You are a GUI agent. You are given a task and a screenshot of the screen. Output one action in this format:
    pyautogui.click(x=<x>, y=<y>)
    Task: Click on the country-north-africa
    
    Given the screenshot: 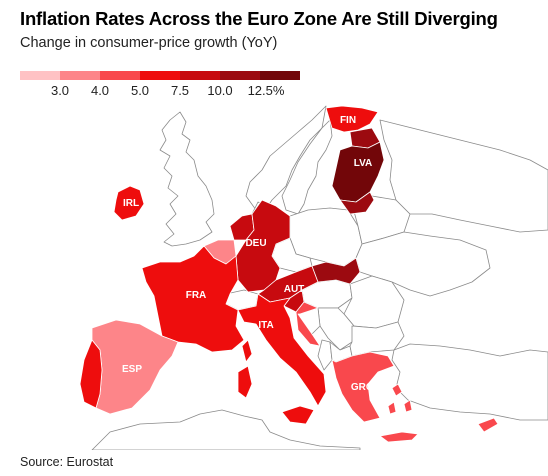 What is the action you would take?
    pyautogui.click(x=226, y=429)
    